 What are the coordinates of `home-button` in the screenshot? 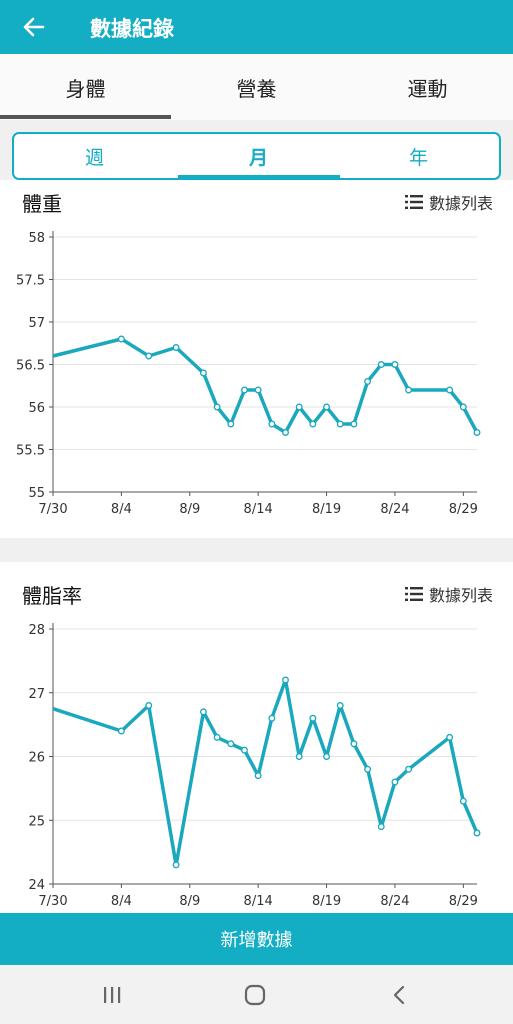 It's located at (255, 995).